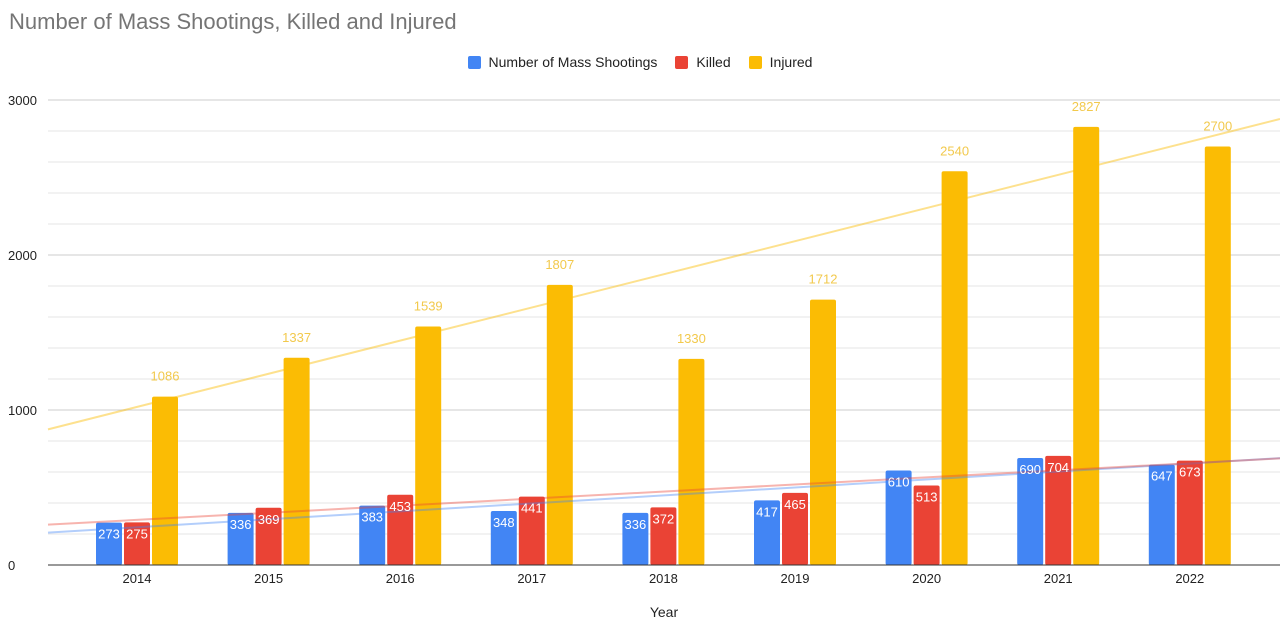 The image size is (1280, 619). What do you see at coordinates (664, 518) in the screenshot?
I see `data-label: 372` at bounding box center [664, 518].